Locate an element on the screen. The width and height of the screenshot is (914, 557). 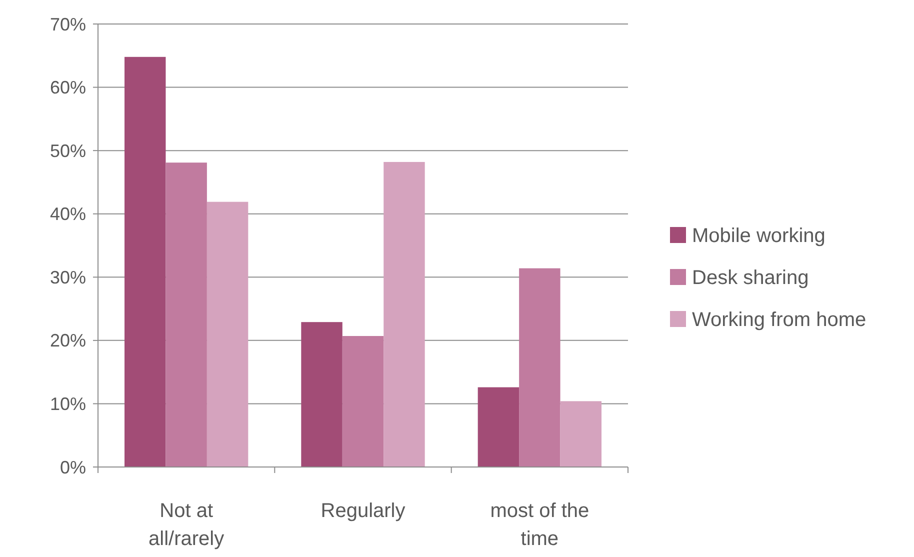
legend-label: Desk sharing is located at coordinates (750, 278).